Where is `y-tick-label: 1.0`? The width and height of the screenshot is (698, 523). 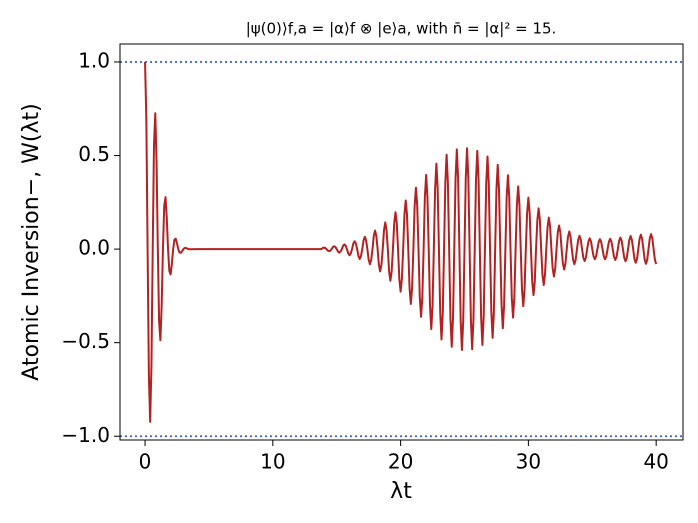
y-tick-label: 1.0 is located at coordinates (94, 60).